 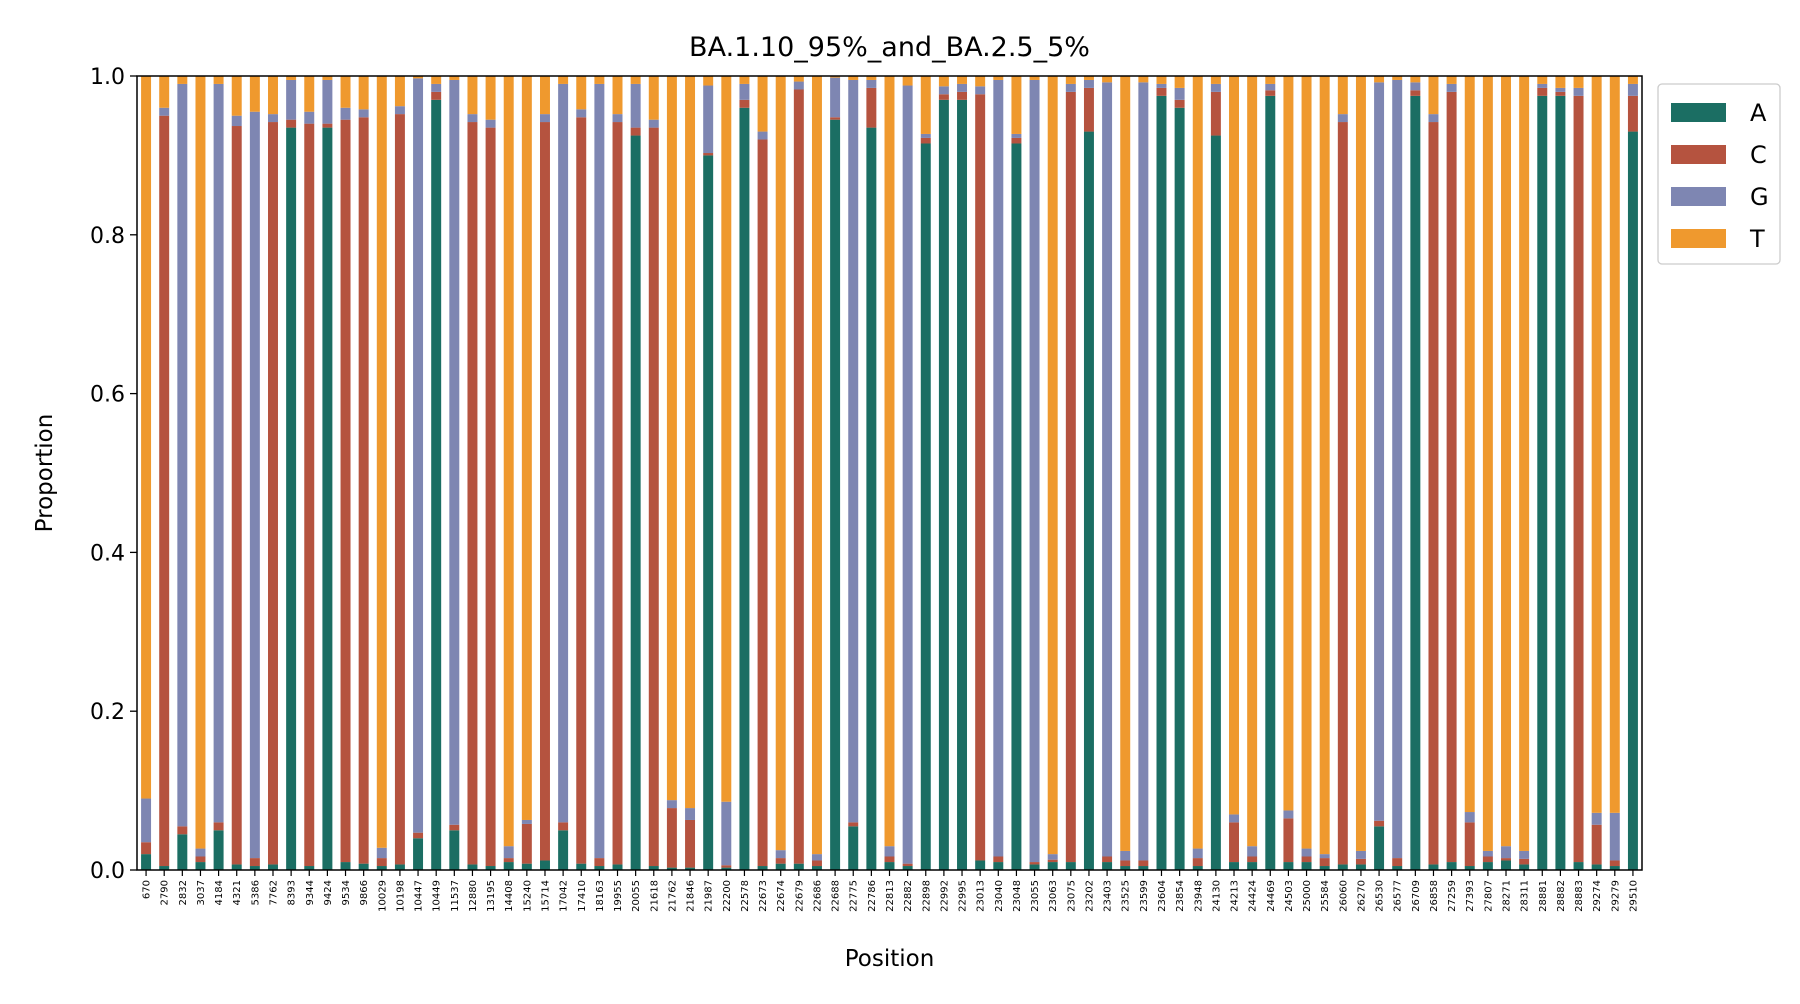 I want to click on legend-label-c: C, so click(x=1758, y=155).